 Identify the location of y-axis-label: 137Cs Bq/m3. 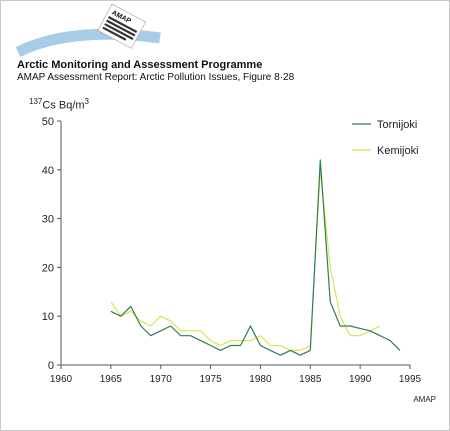
(59, 104).